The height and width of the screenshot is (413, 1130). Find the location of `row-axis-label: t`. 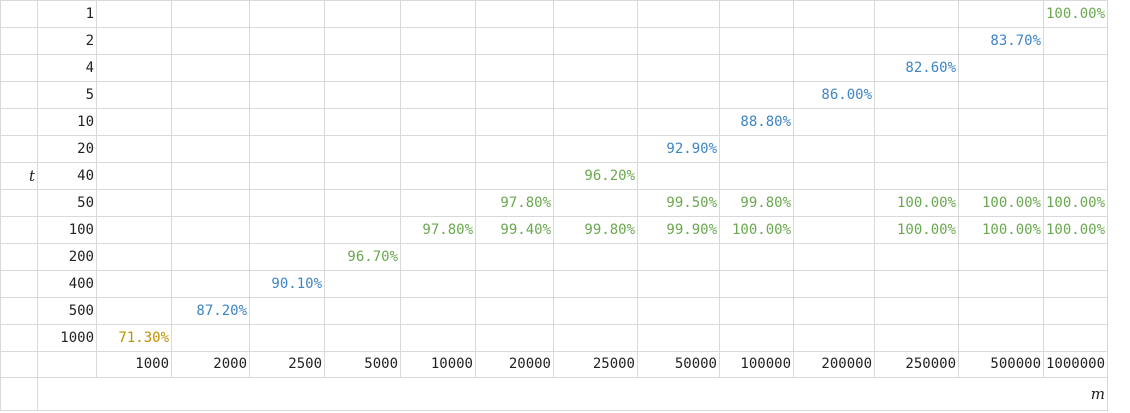

row-axis-label: t is located at coordinates (19, 176).